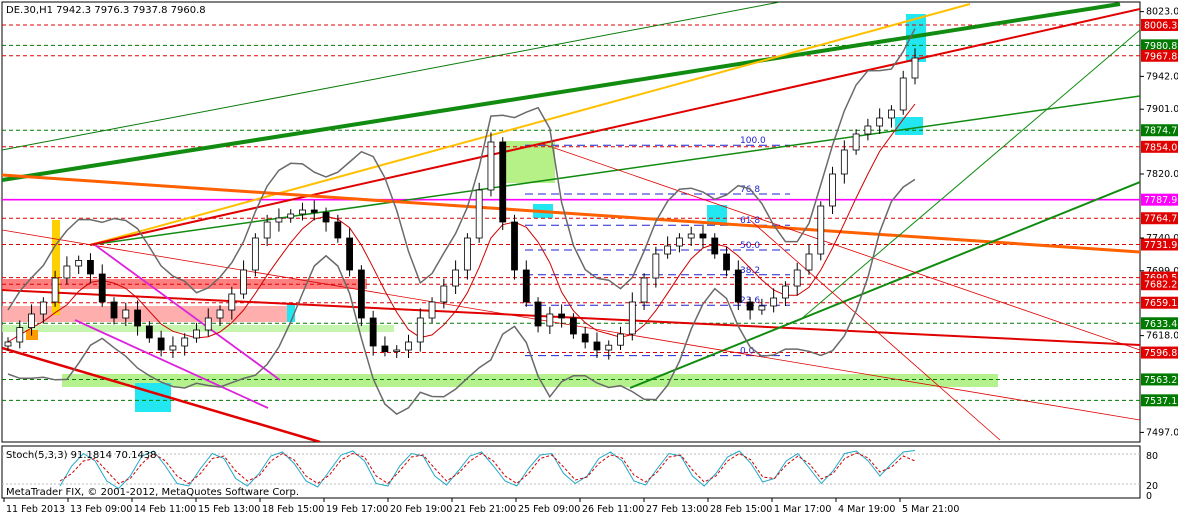  What do you see at coordinates (753, 141) in the screenshot?
I see `fib-label: 100.0` at bounding box center [753, 141].